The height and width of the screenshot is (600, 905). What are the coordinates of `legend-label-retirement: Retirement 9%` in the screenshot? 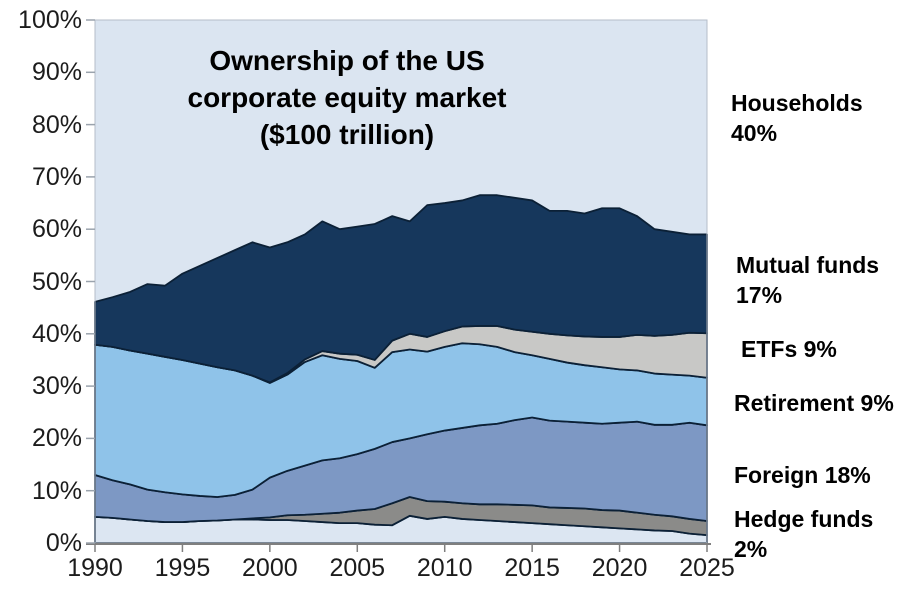 It's located at (814, 403).